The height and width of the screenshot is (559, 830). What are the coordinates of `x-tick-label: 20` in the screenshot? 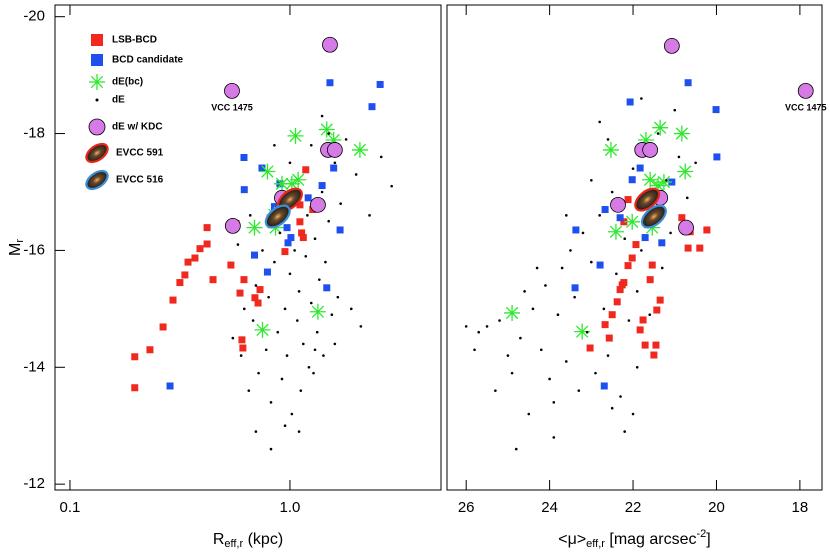 It's located at (716, 507).